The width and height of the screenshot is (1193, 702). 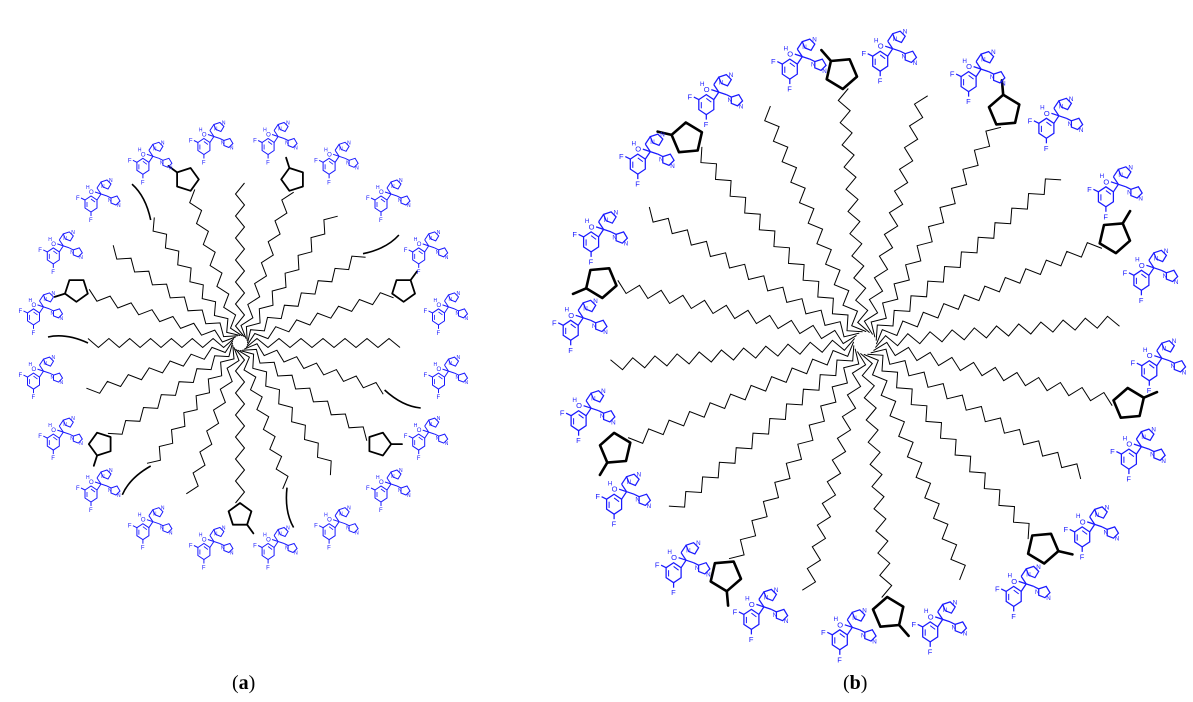 I want to click on panel-label-b: (b), so click(x=855, y=683).